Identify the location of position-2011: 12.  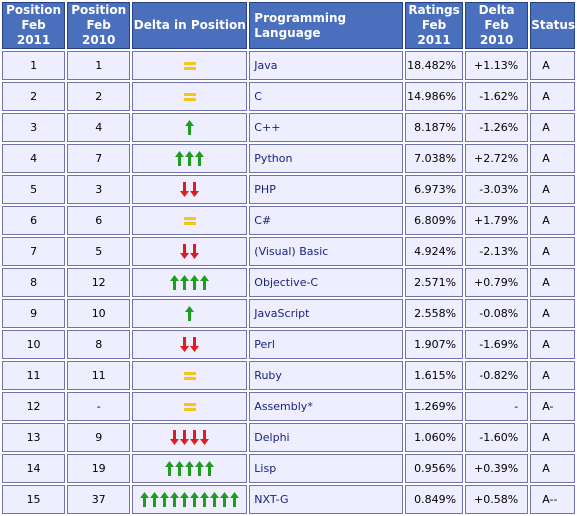
(34, 406).